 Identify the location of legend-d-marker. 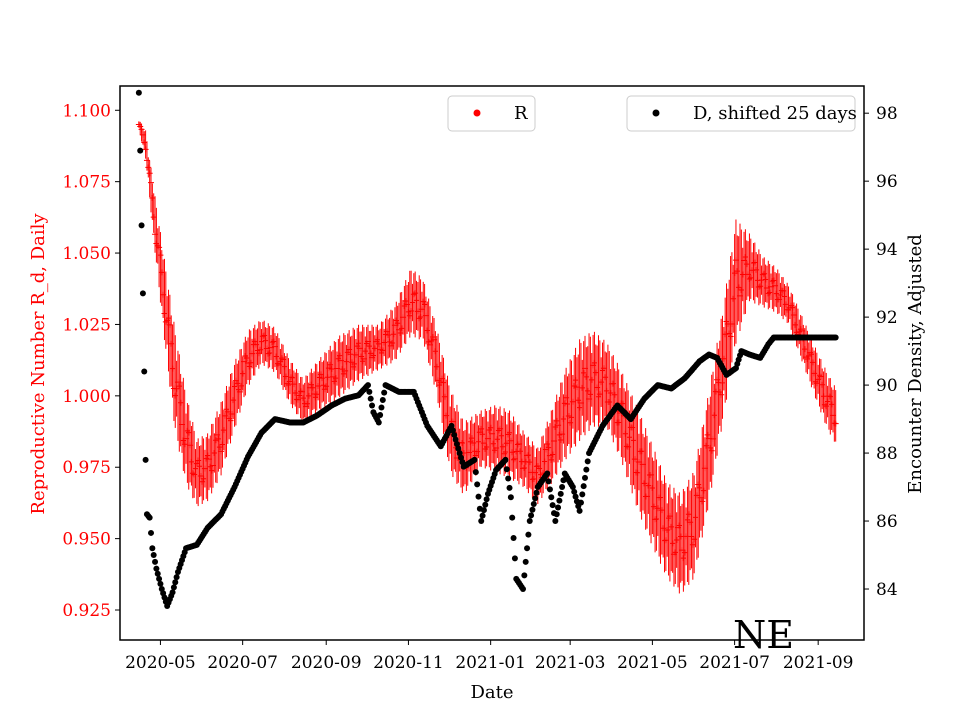
(656, 113).